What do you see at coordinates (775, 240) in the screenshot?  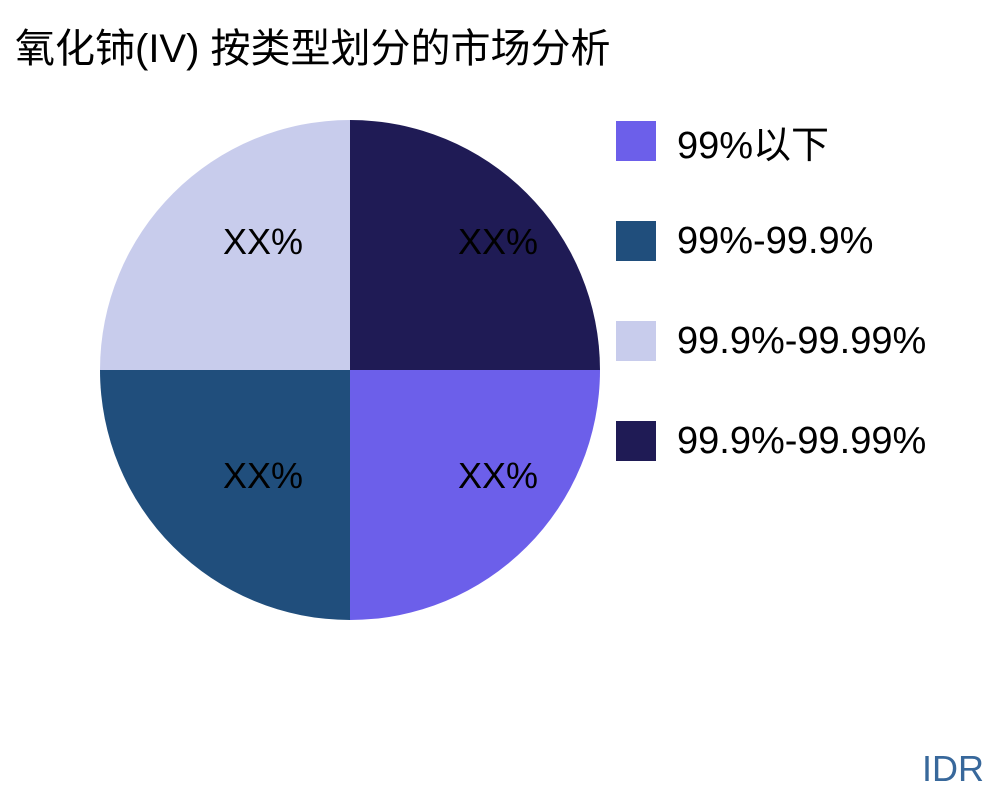 I see `legend-label: 99%-99.9%` at bounding box center [775, 240].